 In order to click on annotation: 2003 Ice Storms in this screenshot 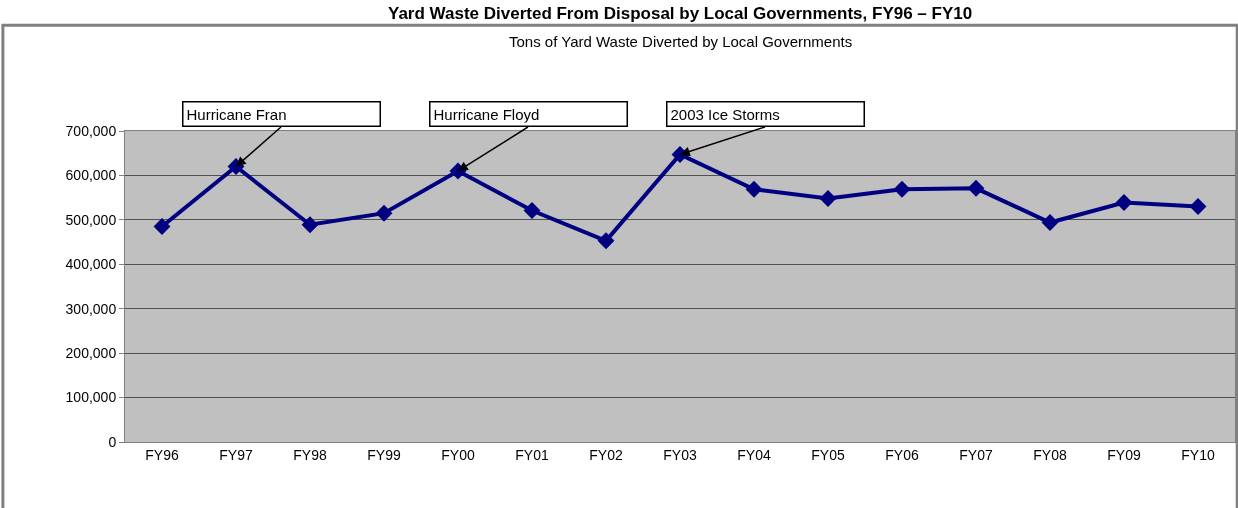, I will do `click(725, 114)`.